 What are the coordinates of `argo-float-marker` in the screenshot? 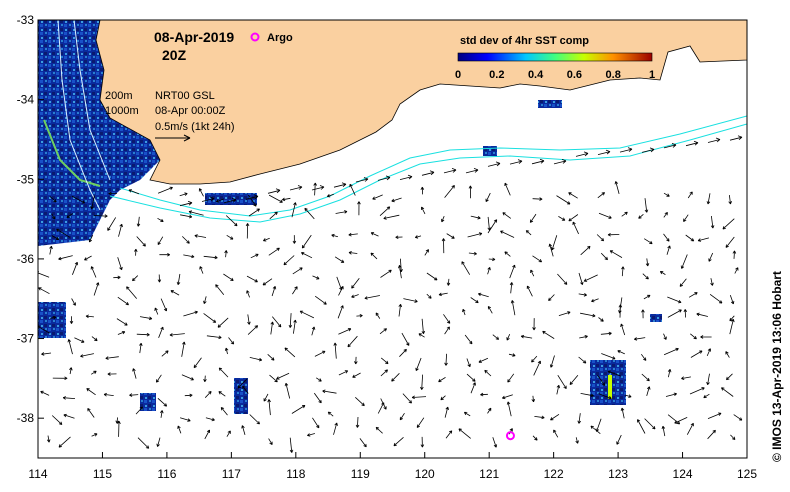 It's located at (510, 436).